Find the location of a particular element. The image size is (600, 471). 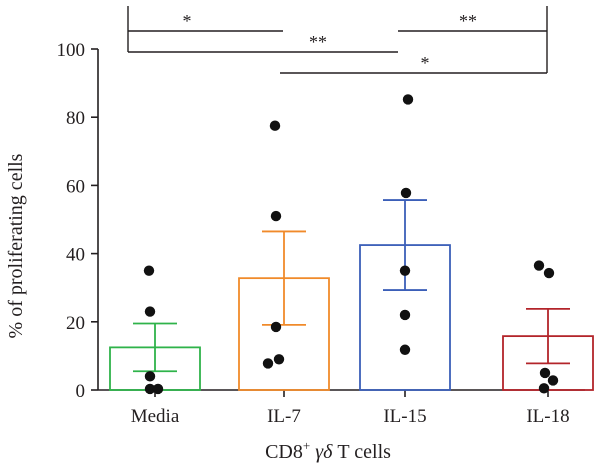

x-tick-label: IL-18 is located at coordinates (547, 416).